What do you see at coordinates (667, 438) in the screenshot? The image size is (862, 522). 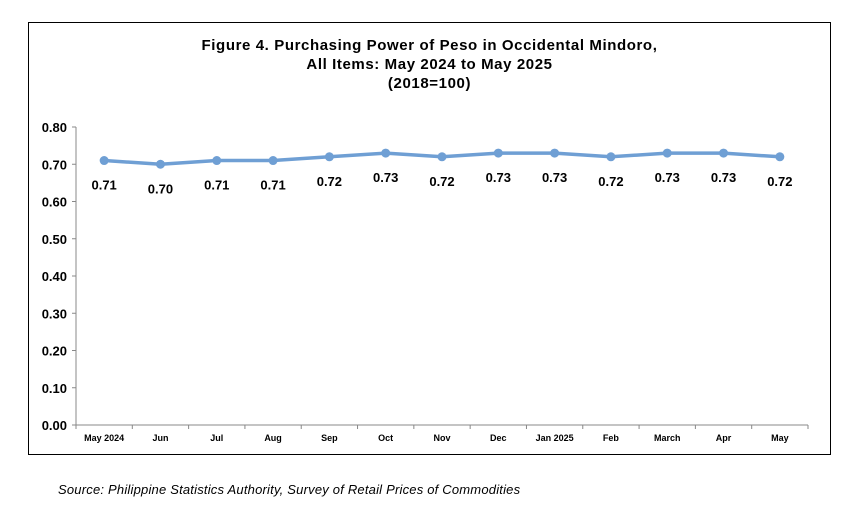 I see `x-tick-label: March` at bounding box center [667, 438].